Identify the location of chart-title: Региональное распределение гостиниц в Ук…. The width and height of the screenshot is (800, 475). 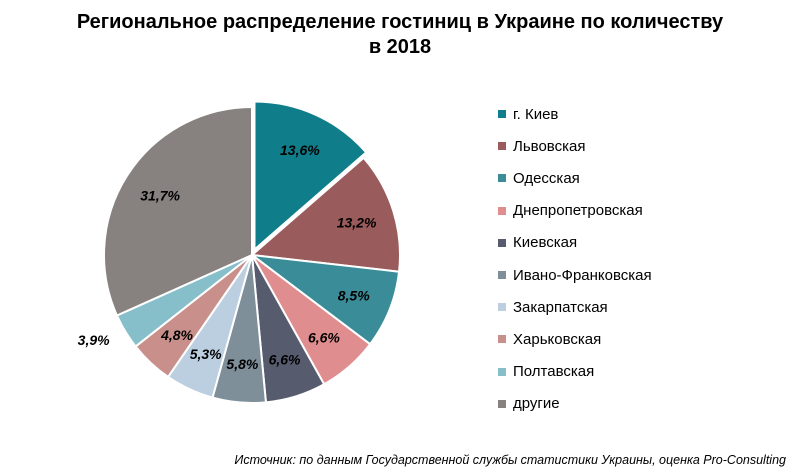
(400, 35).